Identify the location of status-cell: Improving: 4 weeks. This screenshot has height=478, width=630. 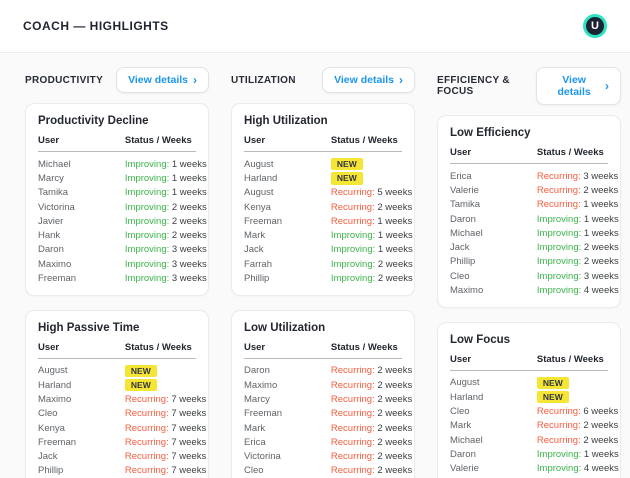
(577, 469).